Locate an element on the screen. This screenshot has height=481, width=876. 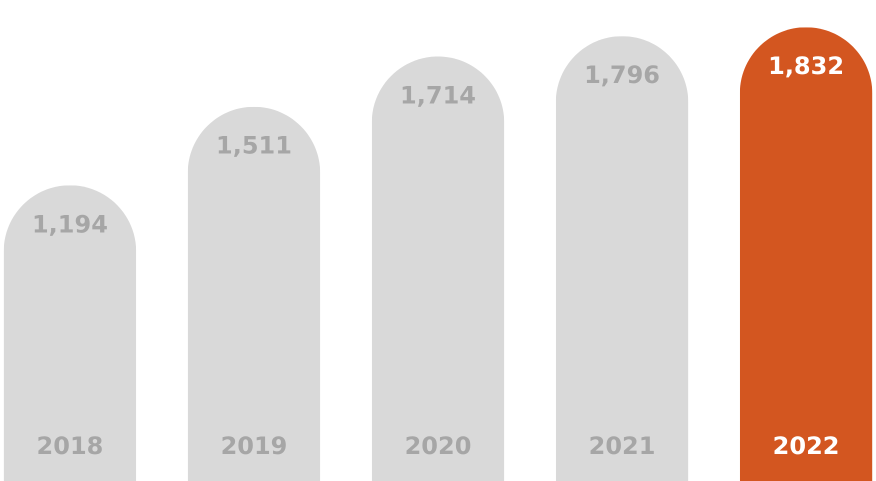
data-label: 1,832 is located at coordinates (806, 66).